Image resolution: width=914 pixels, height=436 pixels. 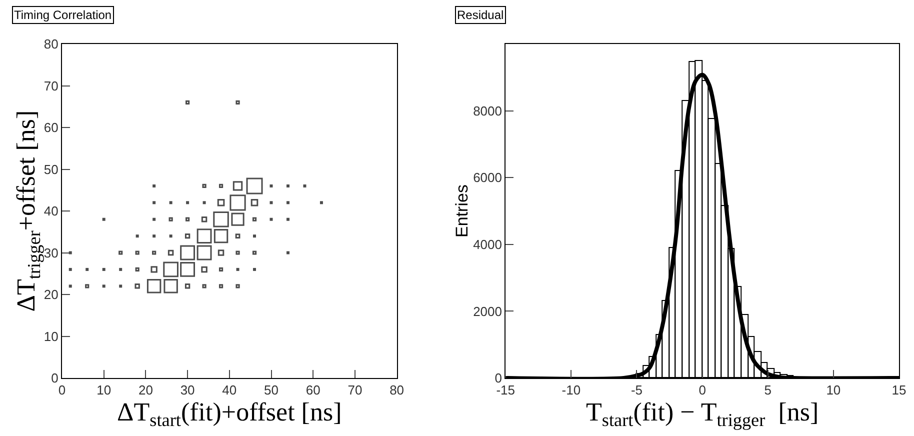 What do you see at coordinates (51, 169) in the screenshot?
I see `y-tick-label: 50` at bounding box center [51, 169].